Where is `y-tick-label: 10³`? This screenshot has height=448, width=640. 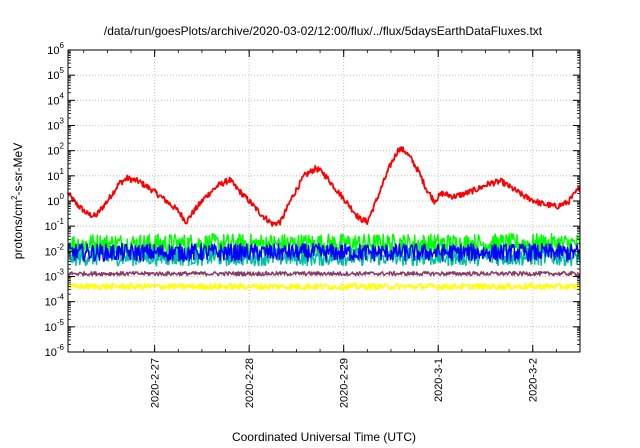 y-tick-label: 10³ is located at coordinates (55, 125).